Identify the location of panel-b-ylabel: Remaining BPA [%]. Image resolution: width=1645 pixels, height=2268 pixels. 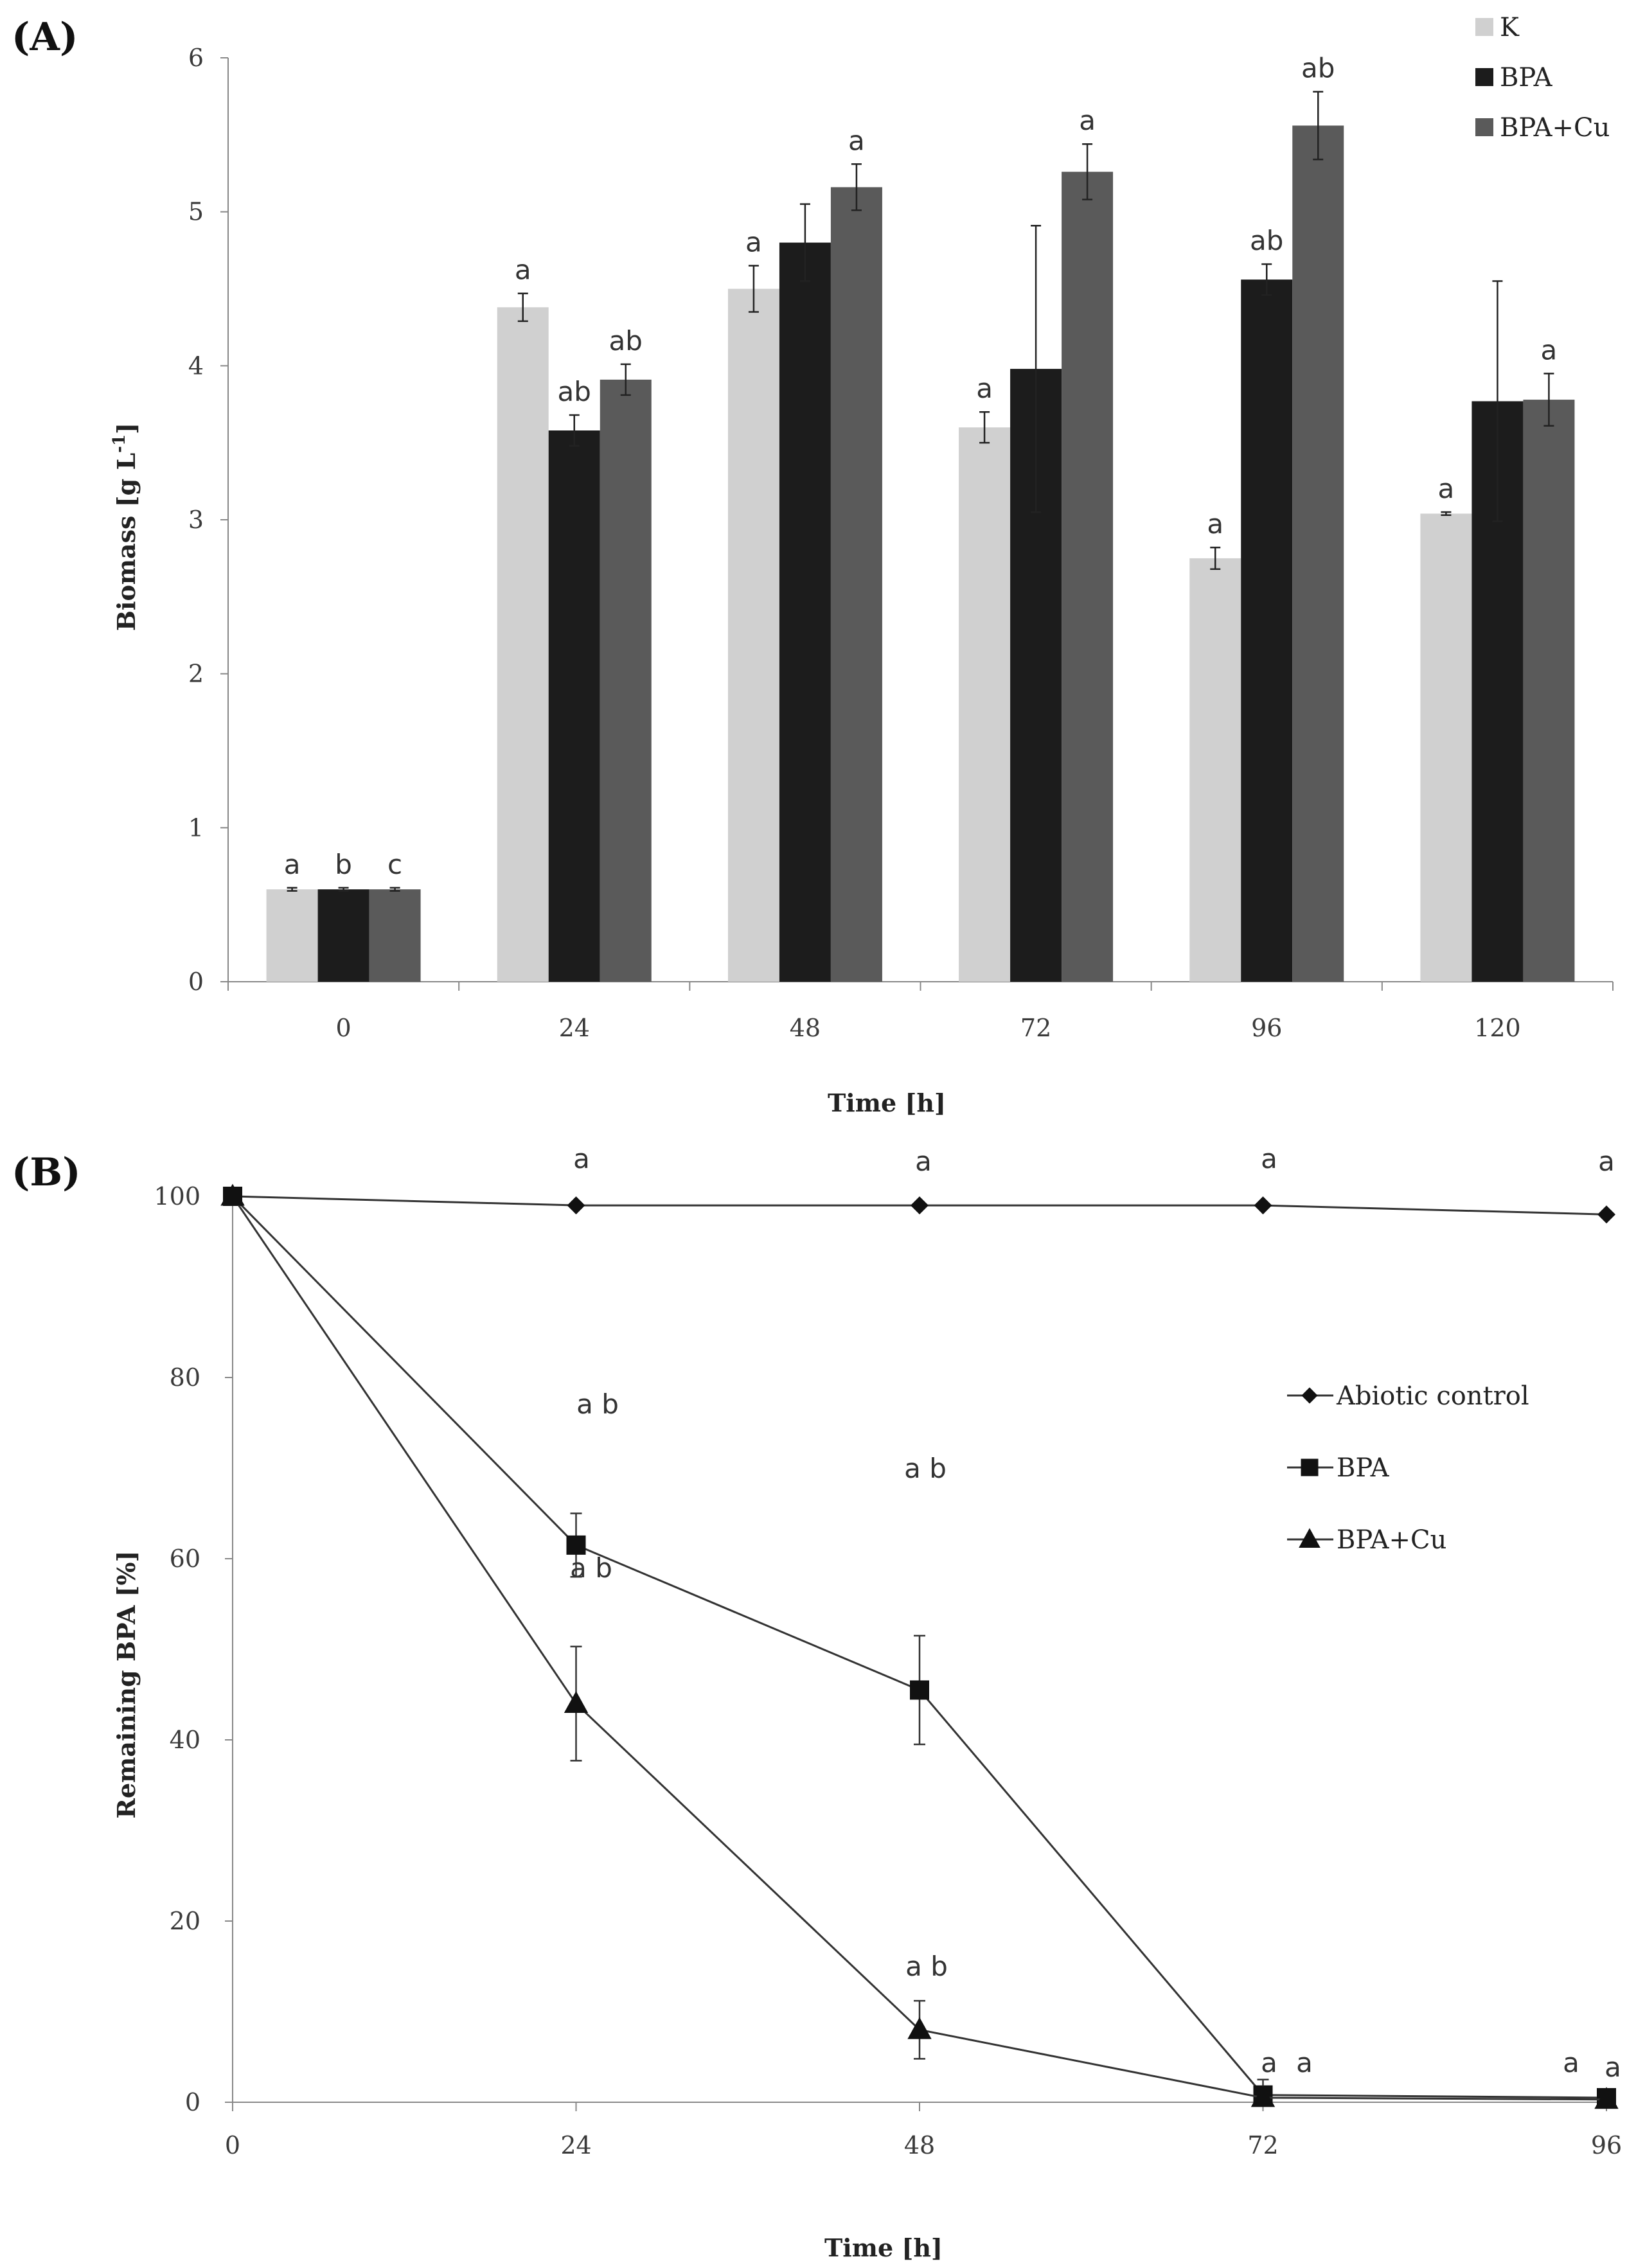
(126, 1684).